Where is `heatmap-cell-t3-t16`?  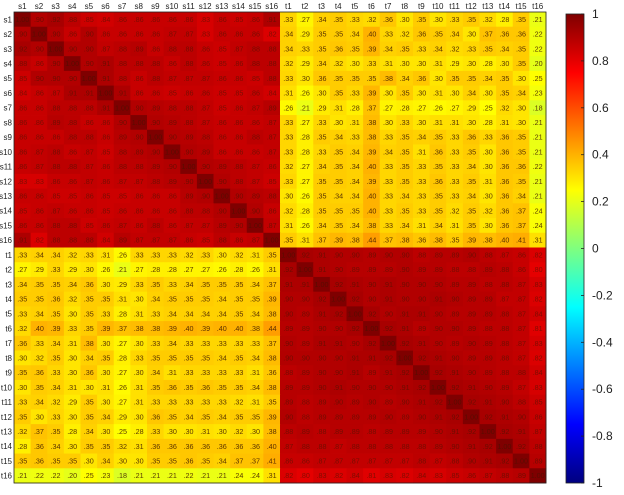
heatmap-cell-t3-t16 is located at coordinates (538, 284).